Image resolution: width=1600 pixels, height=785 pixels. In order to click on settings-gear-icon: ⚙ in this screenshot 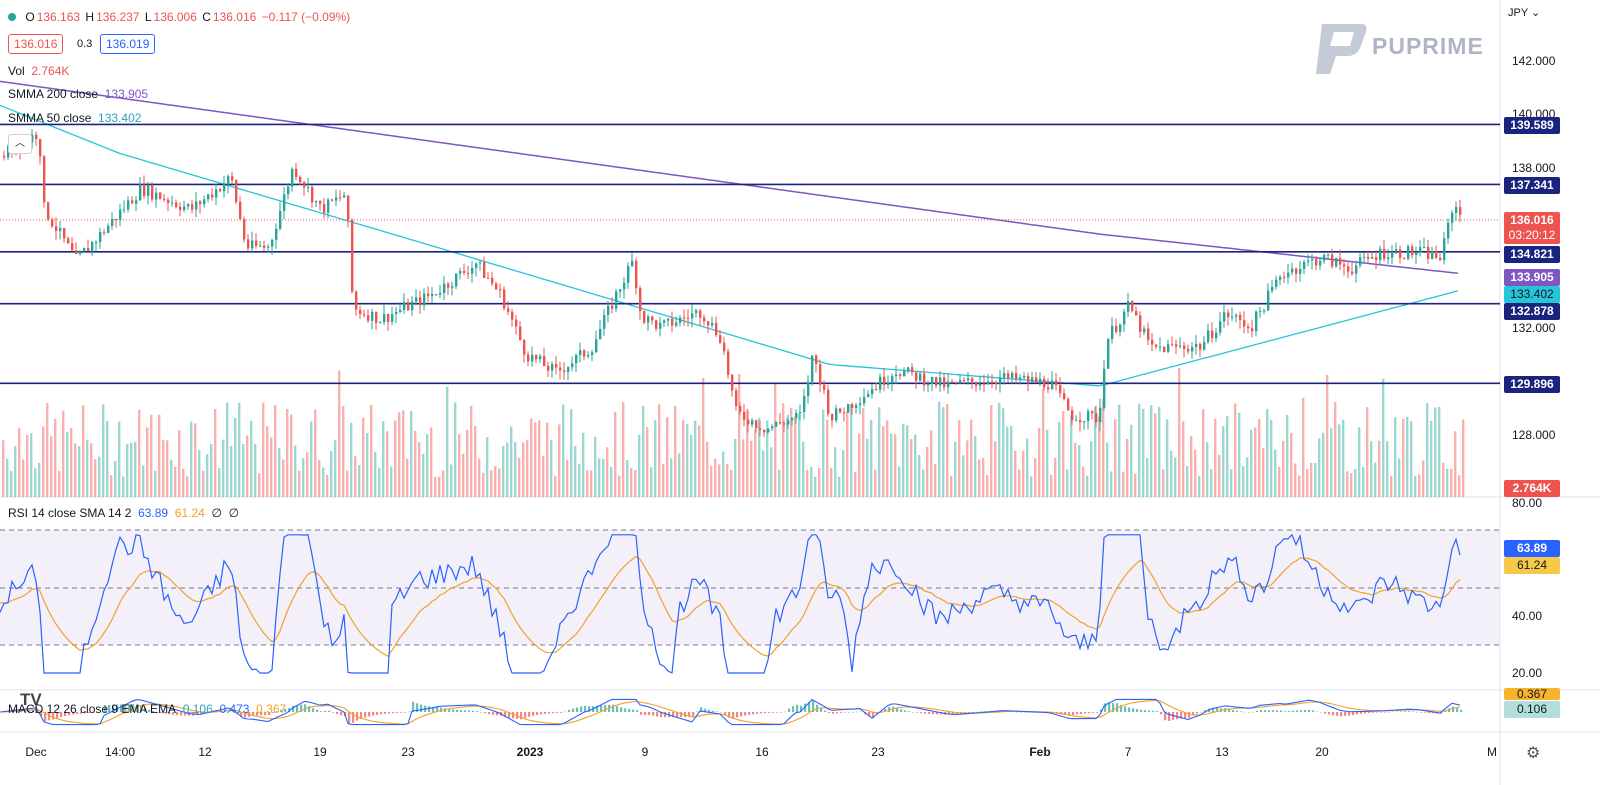, I will do `click(1533, 753)`.